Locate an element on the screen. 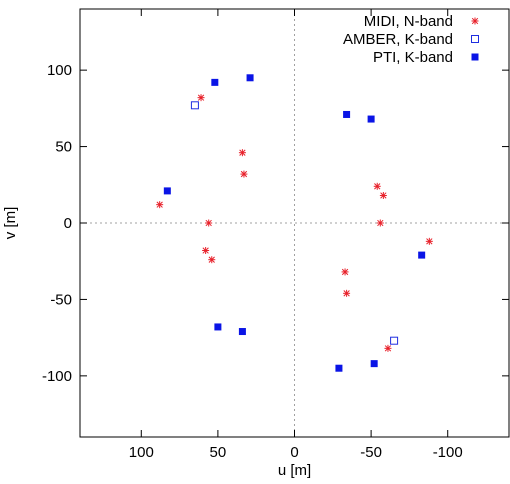 This screenshot has width=510, height=484. legend-label: AMBER, K-band is located at coordinates (398, 39).